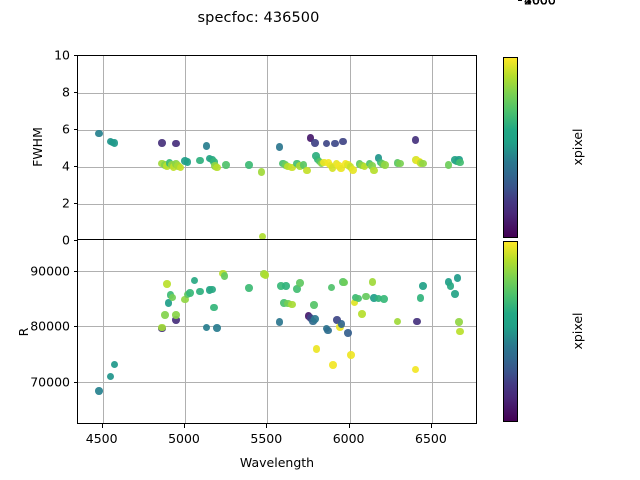  What do you see at coordinates (348, 438) in the screenshot?
I see `x-tick-label: 6000` at bounding box center [348, 438].